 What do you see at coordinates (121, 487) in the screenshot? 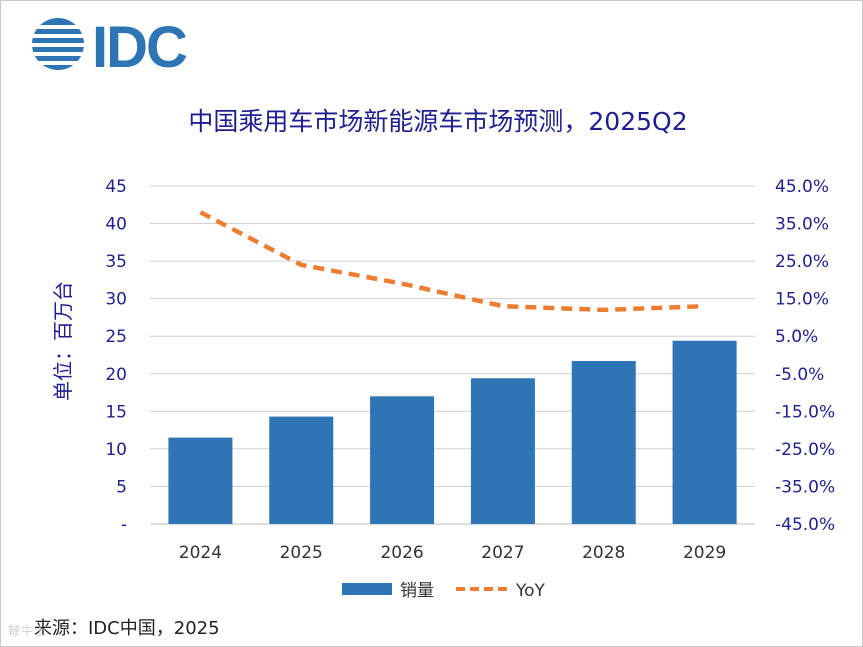
I see `y-tick-label: 5` at bounding box center [121, 487].